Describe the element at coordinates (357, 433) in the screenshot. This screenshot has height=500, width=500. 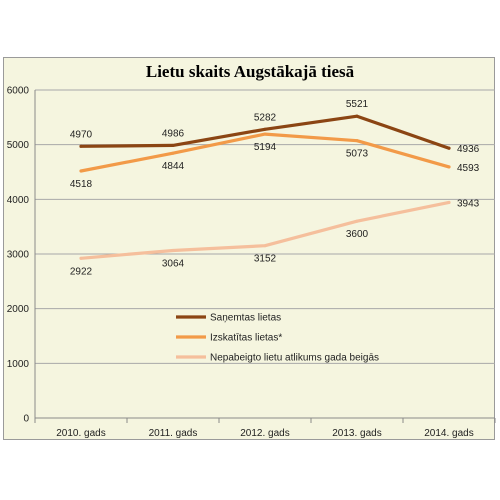
I see `x-tick-label: 2013. gads` at that location.